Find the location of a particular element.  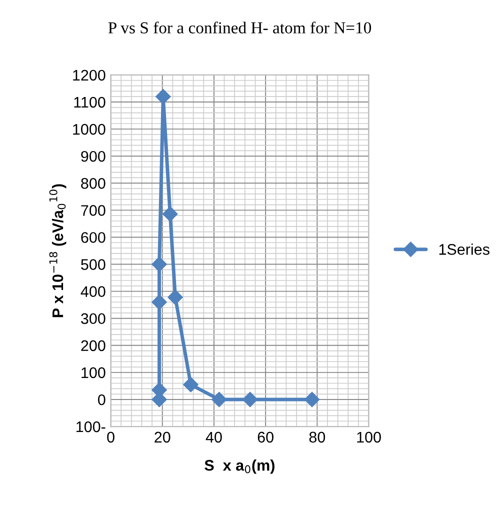

y-tick-label: 600 is located at coordinates (93, 237).